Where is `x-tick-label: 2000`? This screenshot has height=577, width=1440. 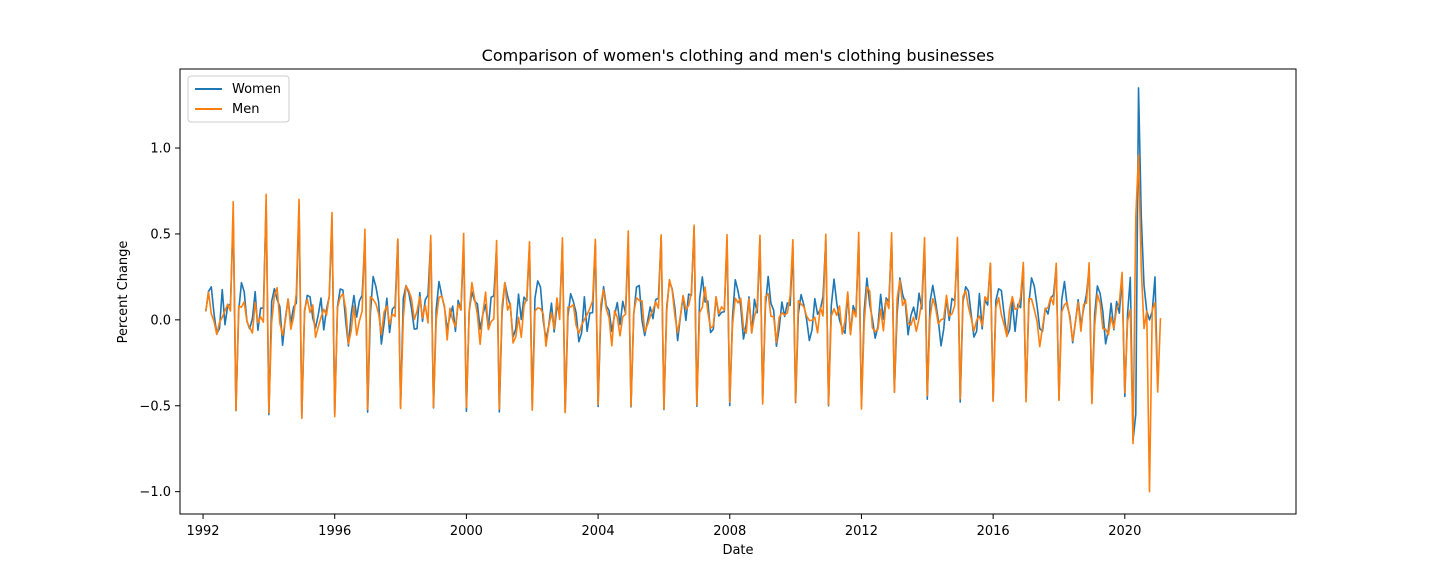
x-tick-label: 2000 is located at coordinates (466, 531).